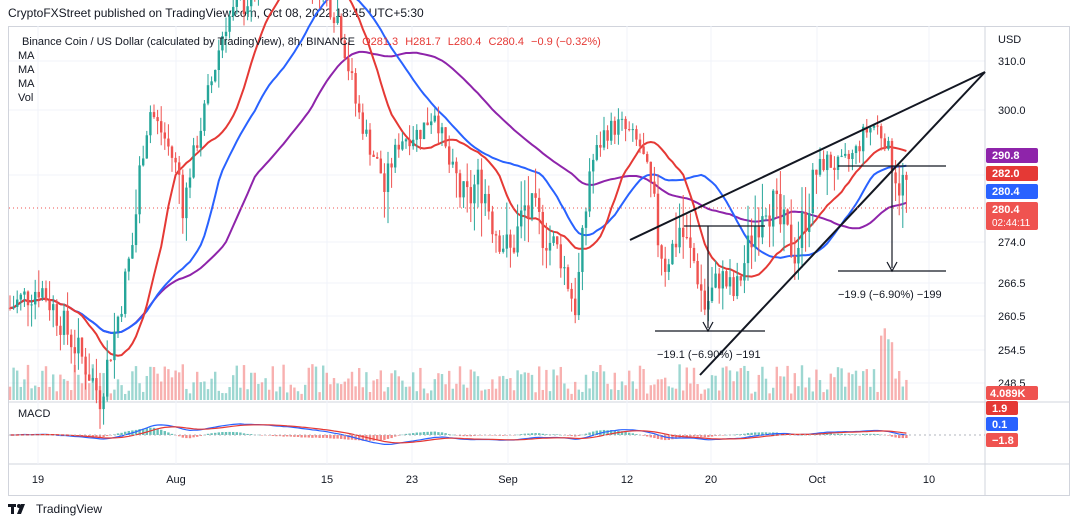 This screenshot has width=1078, height=529. I want to click on x-tick-label: 19, so click(38, 480).